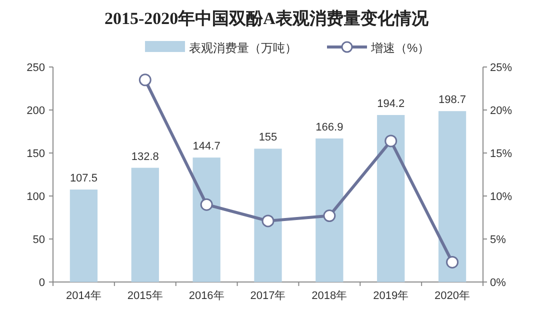  What do you see at coordinates (268, 296) in the screenshot?
I see `x-tick-label: 2017年` at bounding box center [268, 296].